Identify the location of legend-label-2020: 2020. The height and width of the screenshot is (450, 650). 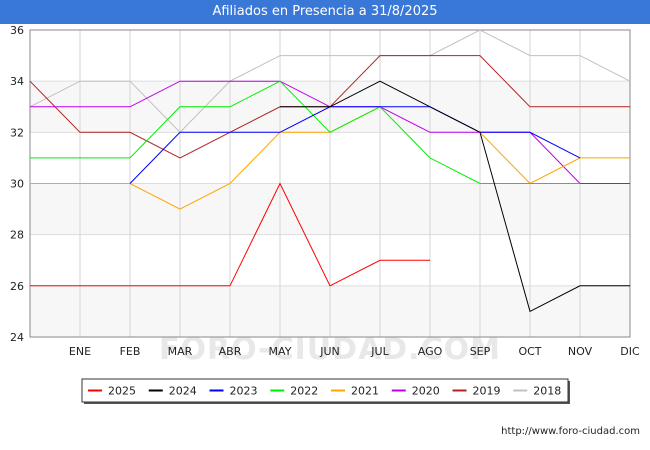
(426, 391).